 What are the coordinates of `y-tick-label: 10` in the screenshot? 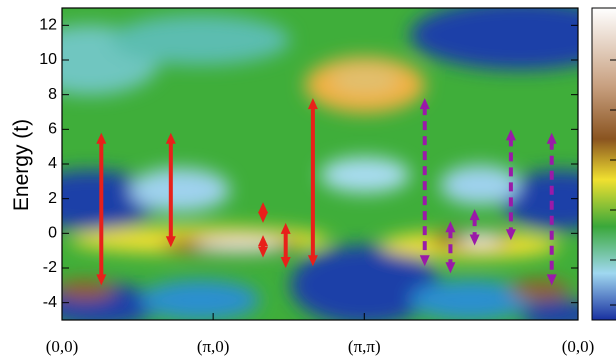 It's located at (48, 59).